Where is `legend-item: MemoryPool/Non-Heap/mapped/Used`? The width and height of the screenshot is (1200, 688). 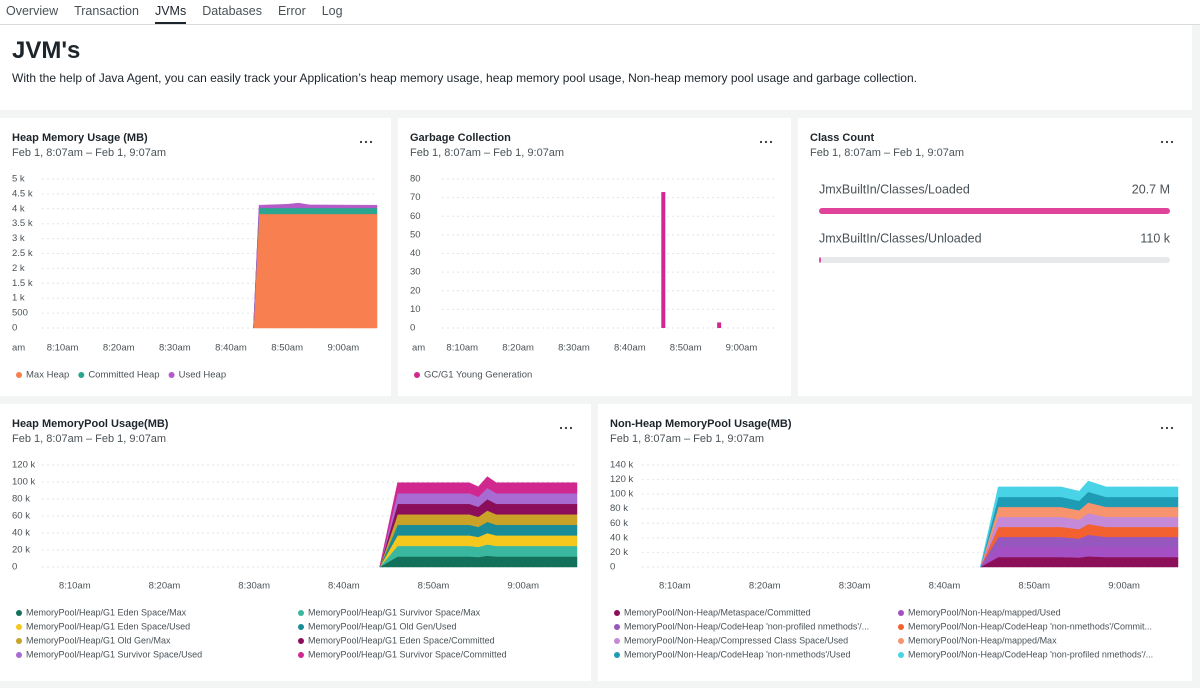
legend-item: MemoryPool/Non-Heap/mapped/Used is located at coordinates (979, 612).